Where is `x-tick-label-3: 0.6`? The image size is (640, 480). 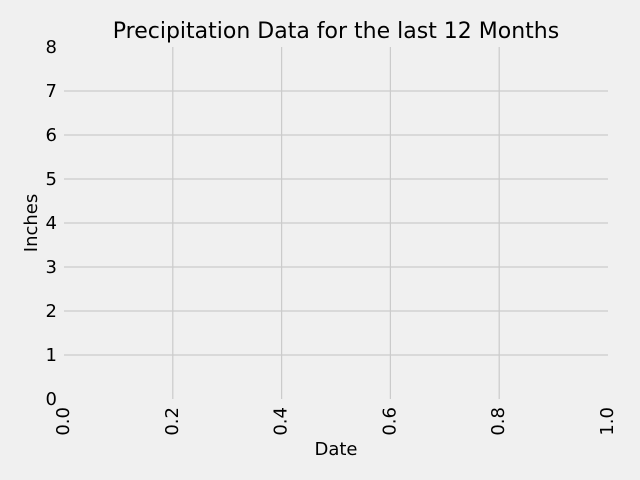 x-tick-label-3: 0.6 is located at coordinates (389, 421).